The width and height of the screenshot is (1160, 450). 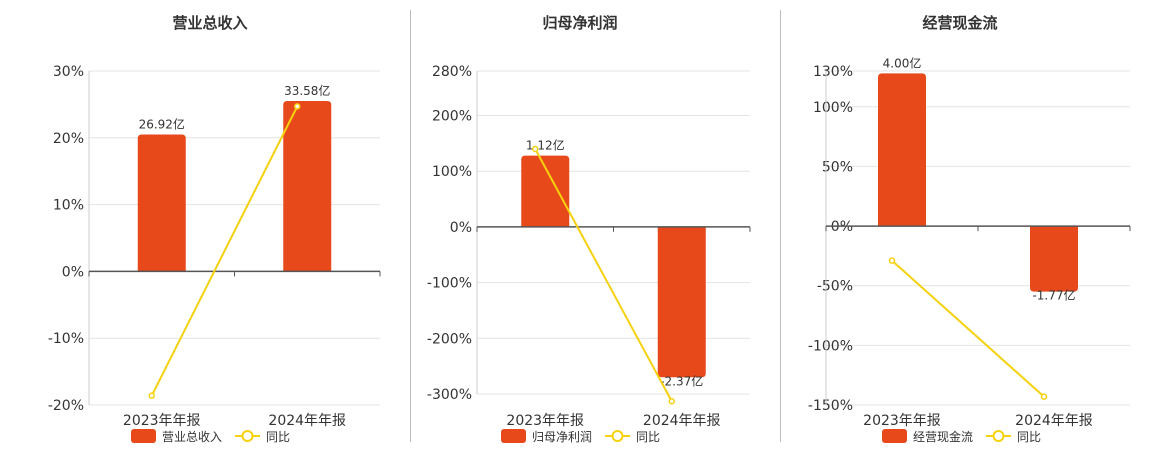 I want to click on legend-label: 归母净利润, so click(x=562, y=437).